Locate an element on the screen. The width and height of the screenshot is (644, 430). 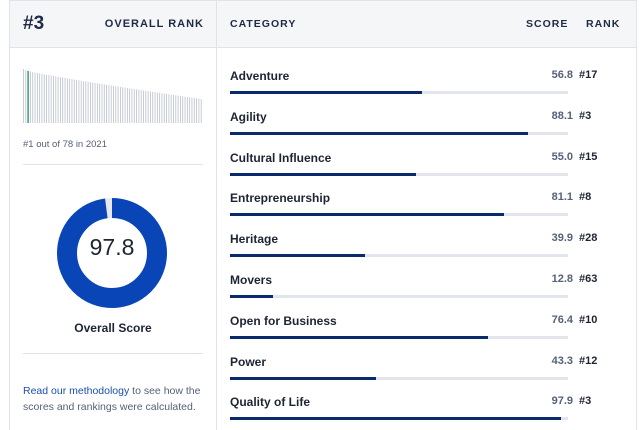
category-rank: #15 is located at coordinates (588, 156).